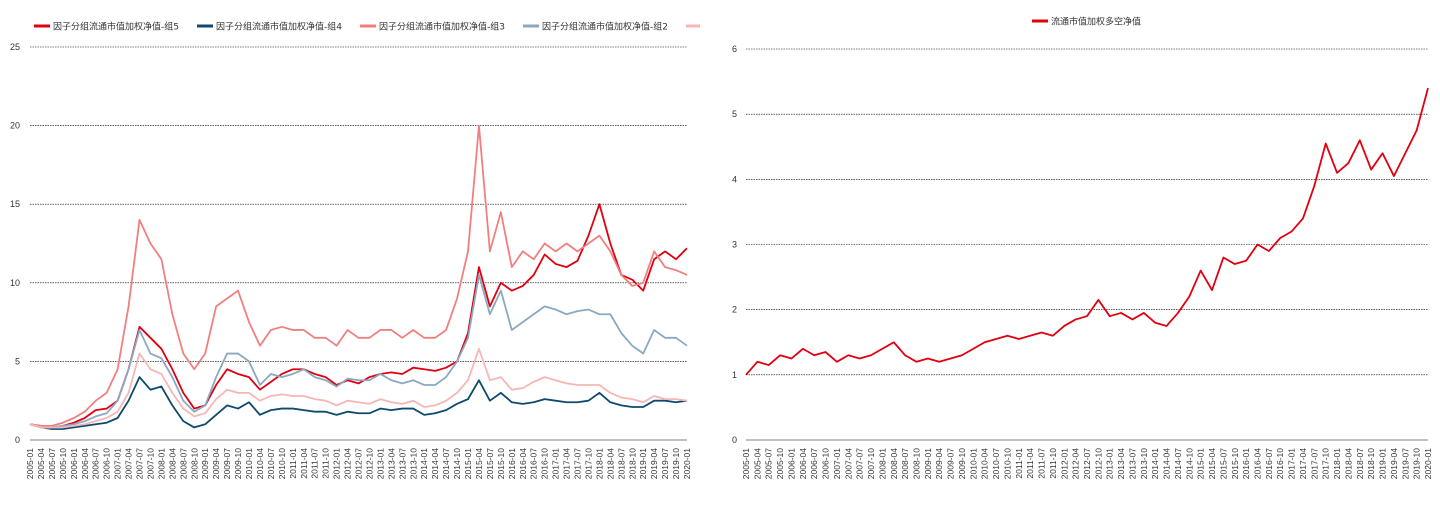 This screenshot has height=510, width=1440. What do you see at coordinates (928, 463) in the screenshot?
I see `x-tick-label: 2009-01` at bounding box center [928, 463].